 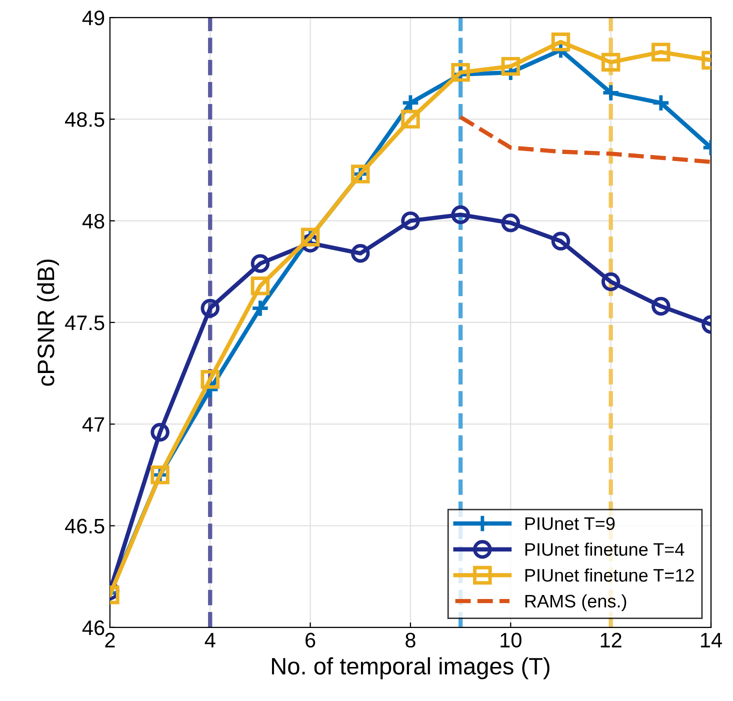 I want to click on x-tick-label: 2, so click(x=110, y=640).